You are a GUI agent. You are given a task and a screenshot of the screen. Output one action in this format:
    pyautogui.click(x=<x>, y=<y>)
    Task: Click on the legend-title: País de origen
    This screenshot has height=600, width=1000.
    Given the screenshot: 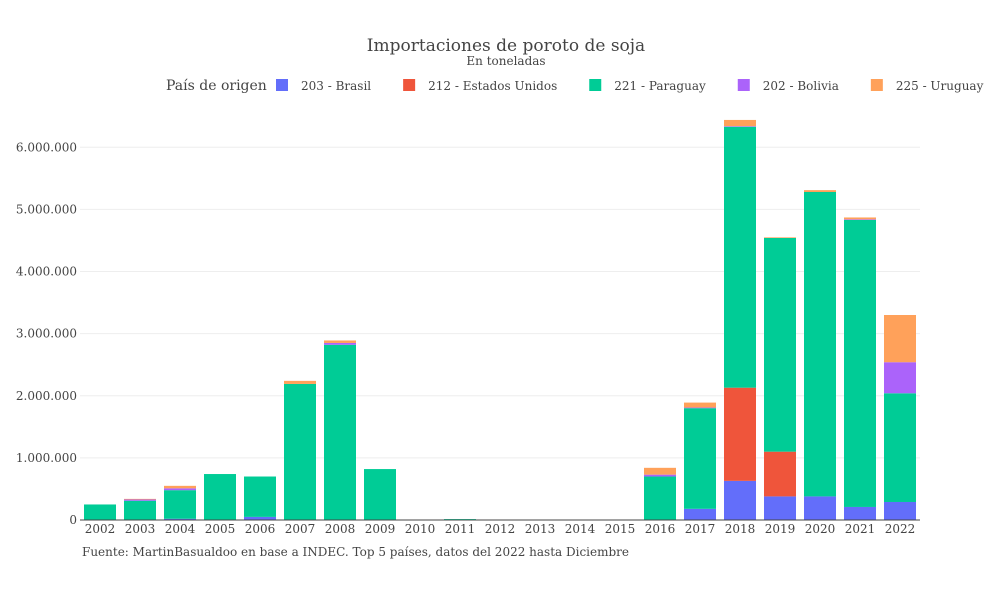 What is the action you would take?
    pyautogui.click(x=216, y=86)
    